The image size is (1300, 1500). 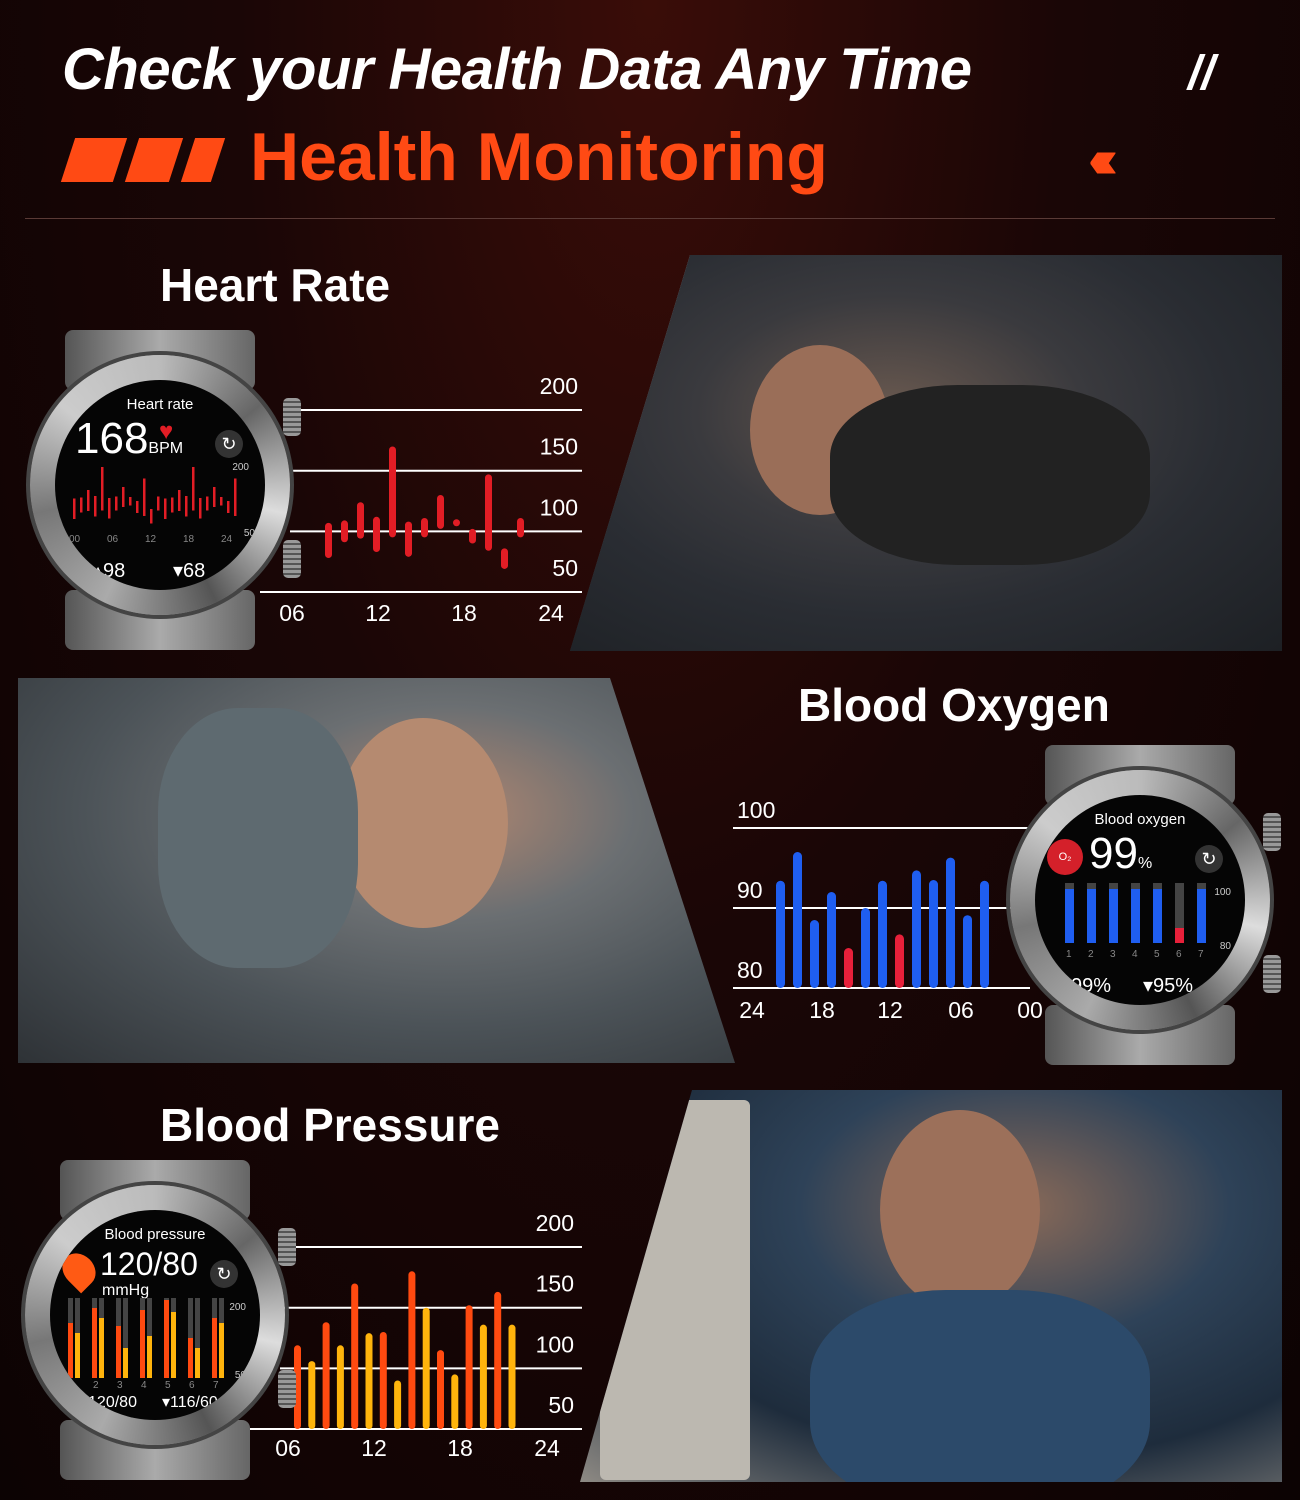 What do you see at coordinates (378, 613) in the screenshot?
I see `x-tick-label: 12` at bounding box center [378, 613].